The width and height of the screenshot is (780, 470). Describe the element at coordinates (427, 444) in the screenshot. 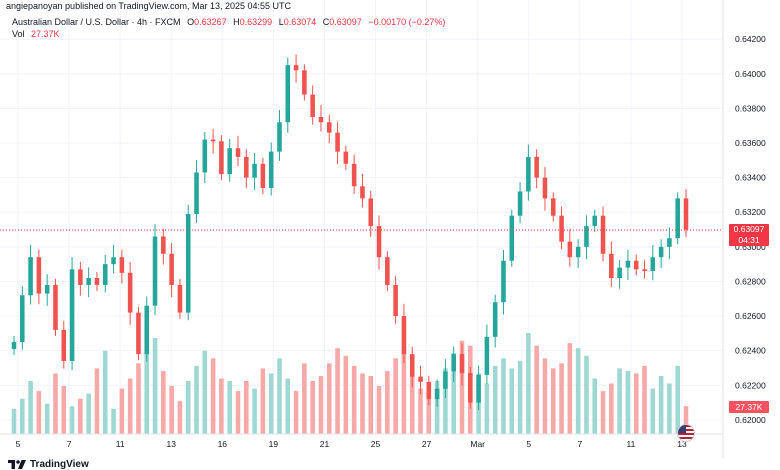

I see `time-tick-label: 27` at that location.